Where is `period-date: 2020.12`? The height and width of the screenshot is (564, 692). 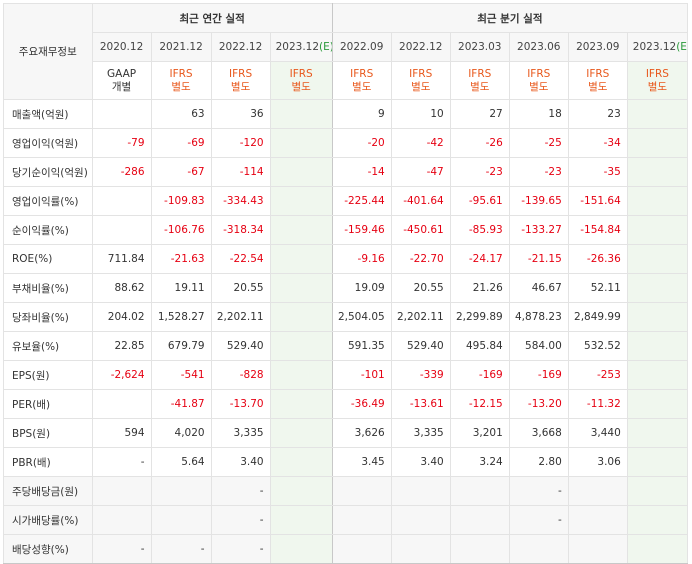 period-date: 2020.12 is located at coordinates (121, 47).